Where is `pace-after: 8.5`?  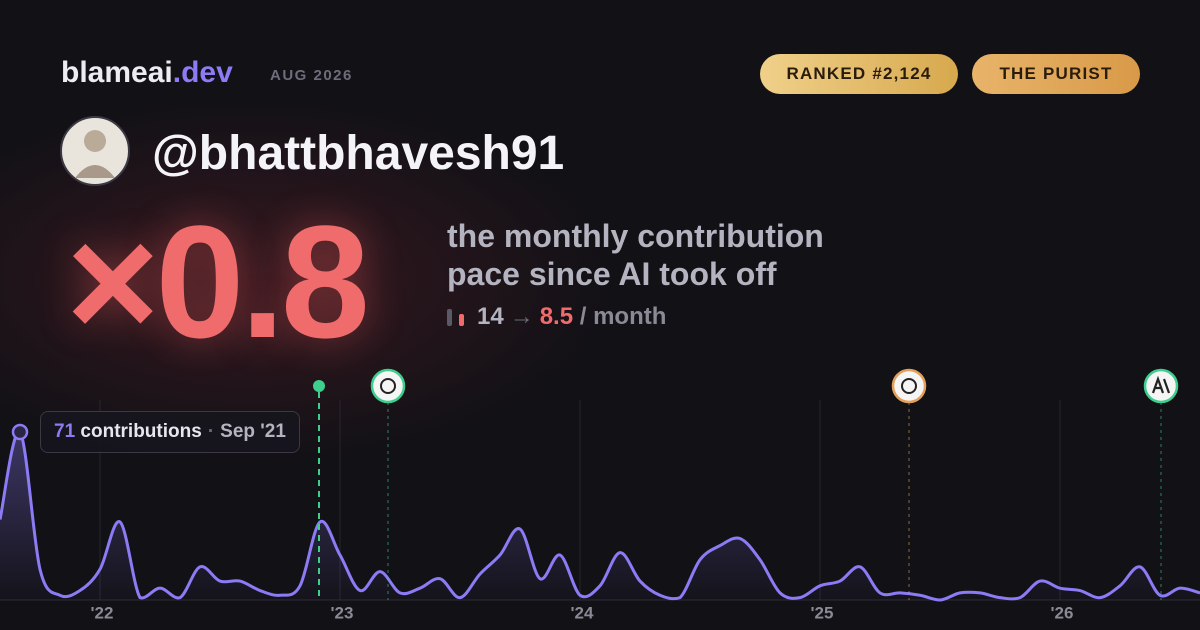
pace-after: 8.5 is located at coordinates (556, 316).